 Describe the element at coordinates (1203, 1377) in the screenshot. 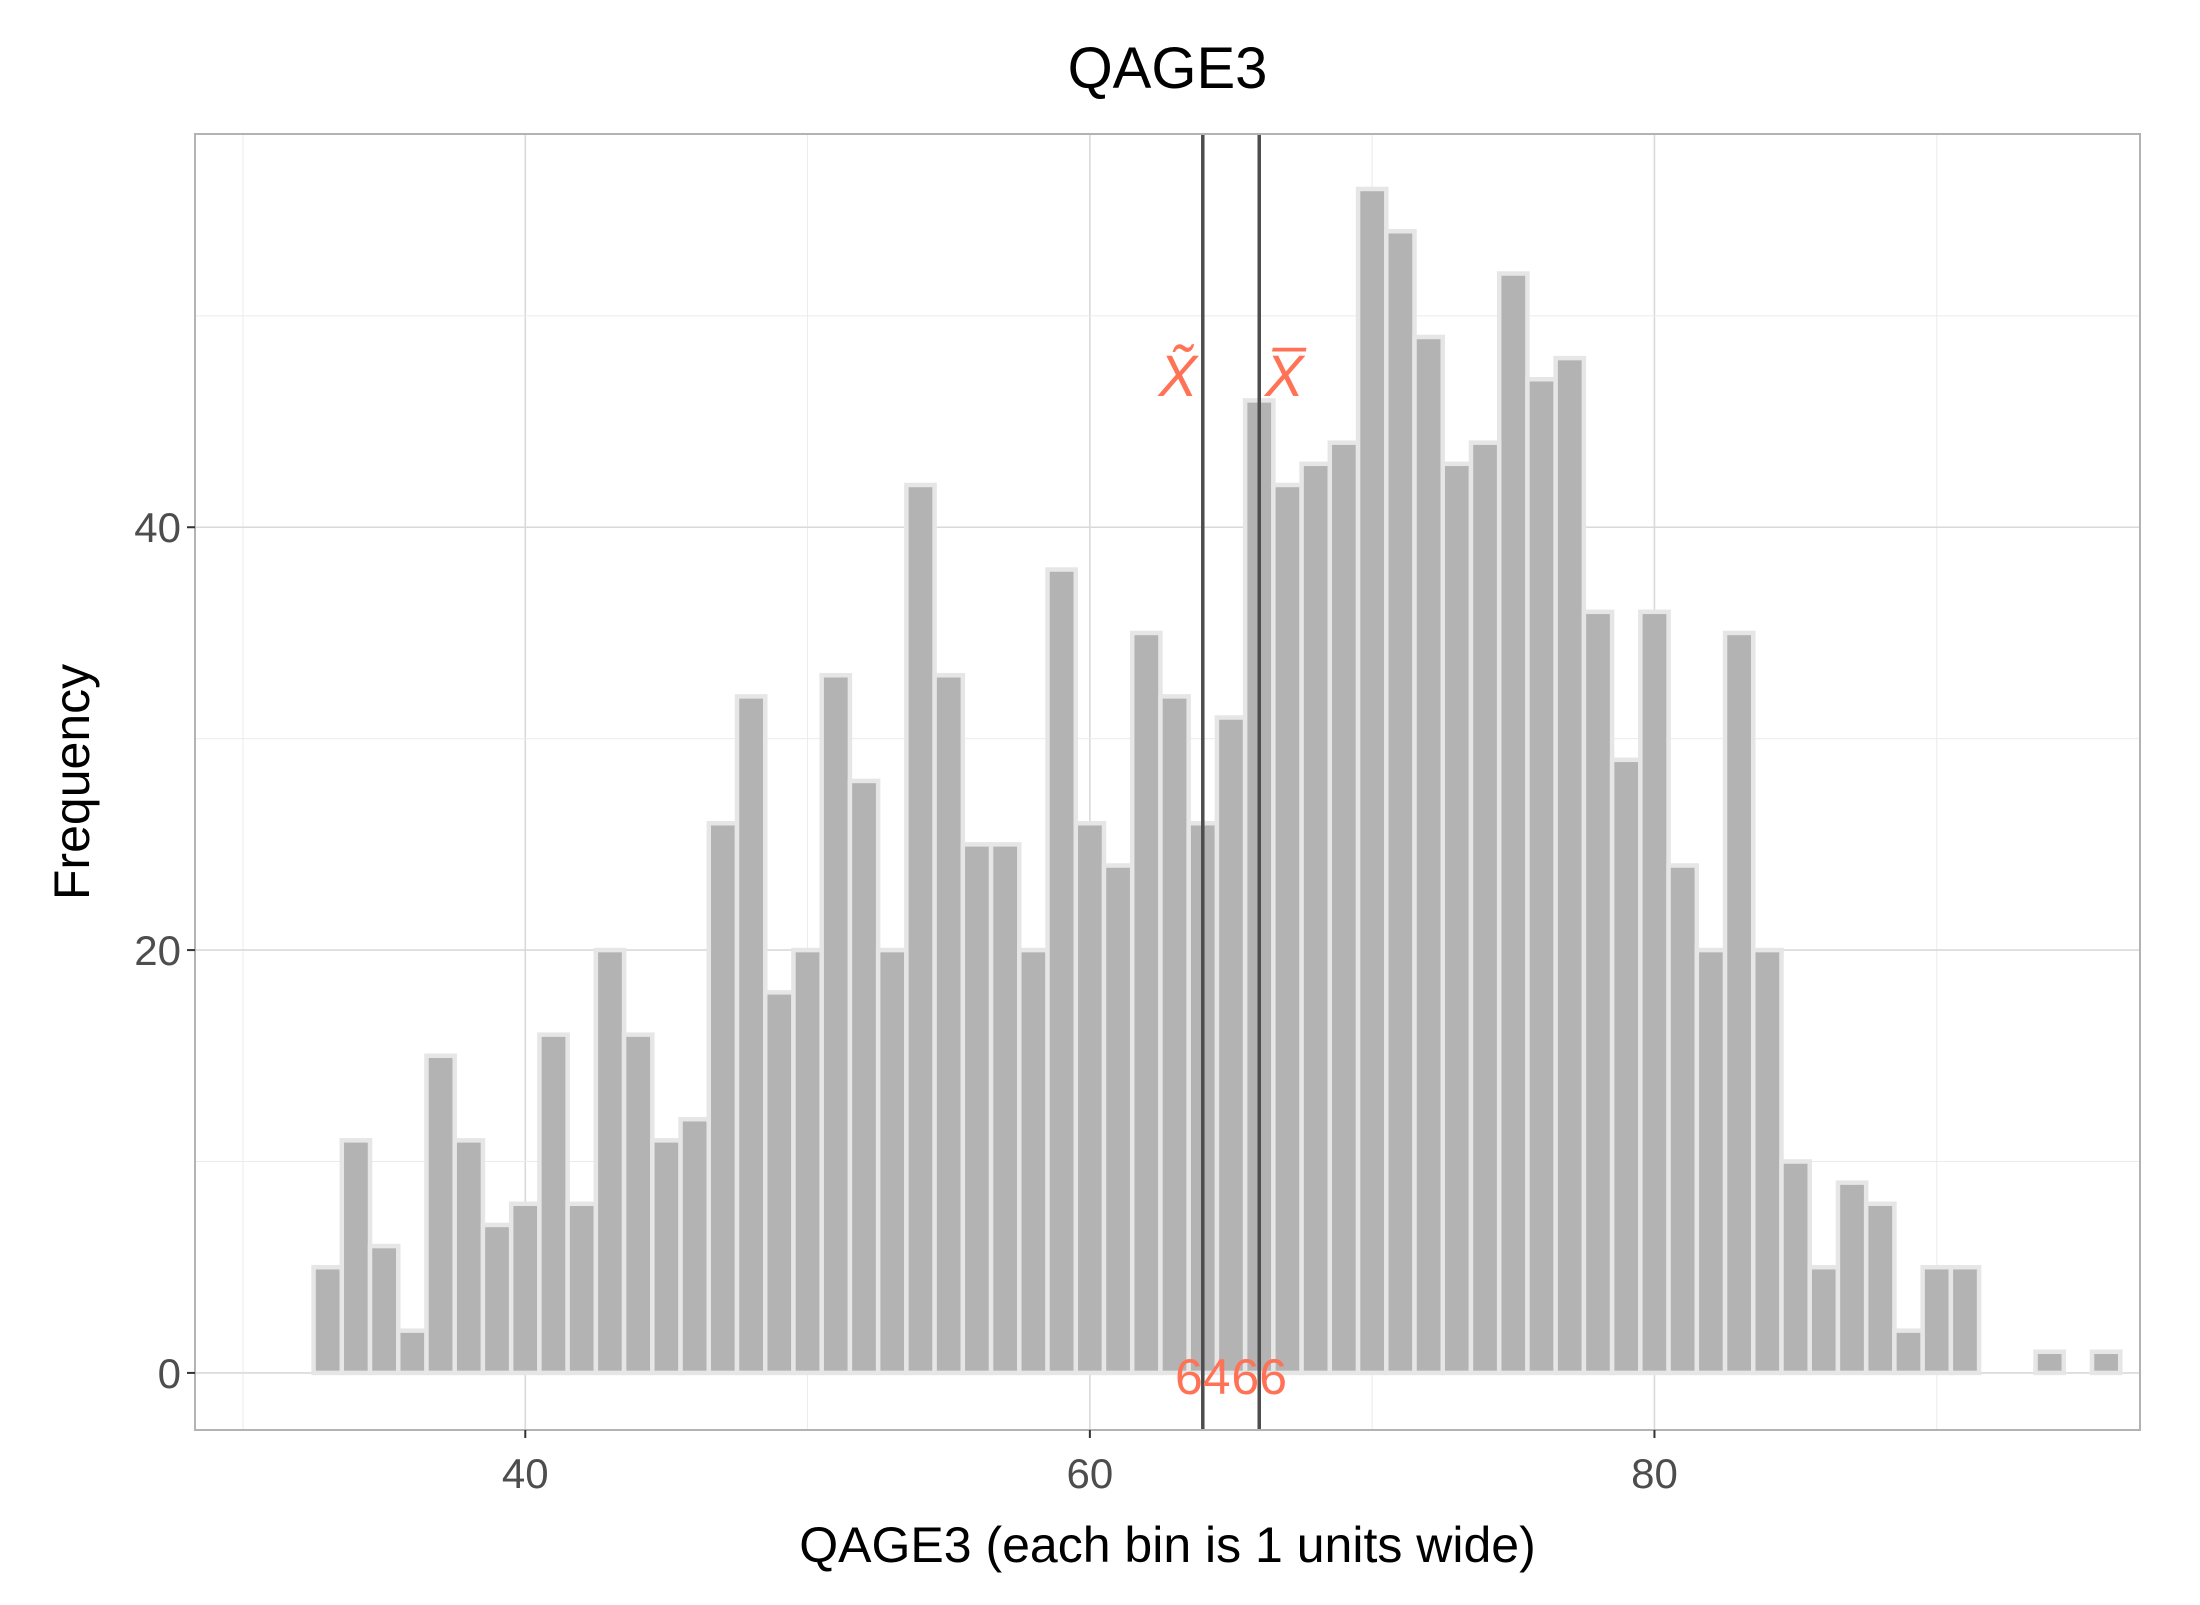

I see `reference-line-value: 64` at that location.